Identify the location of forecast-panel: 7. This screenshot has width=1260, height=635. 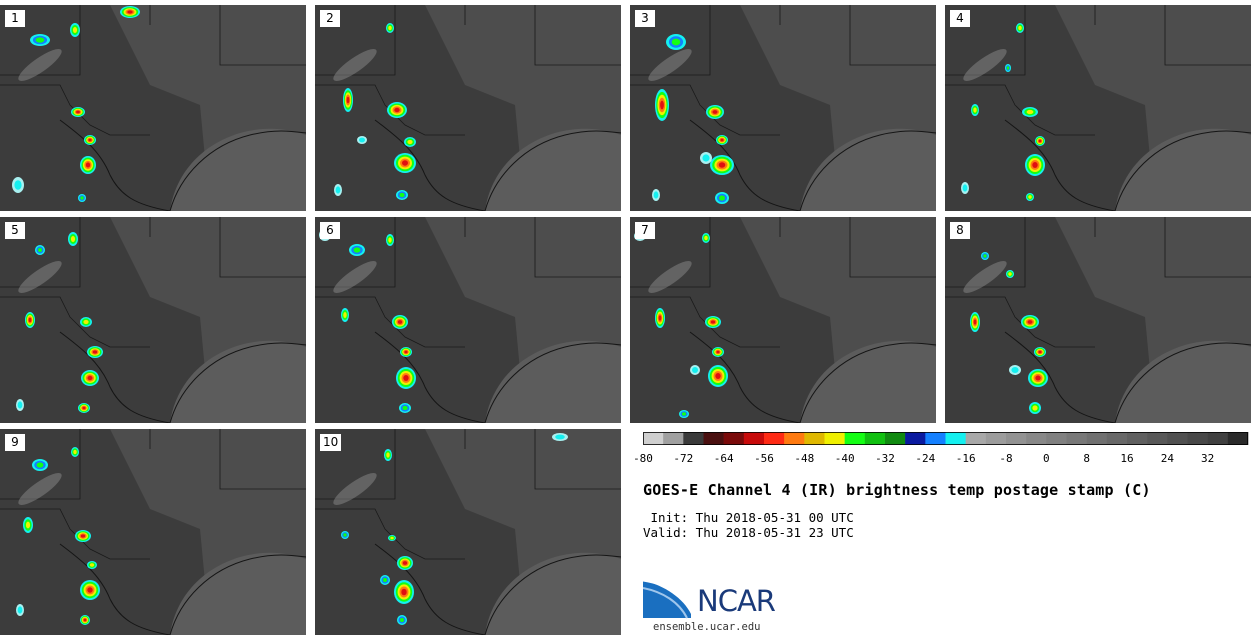
(783, 320).